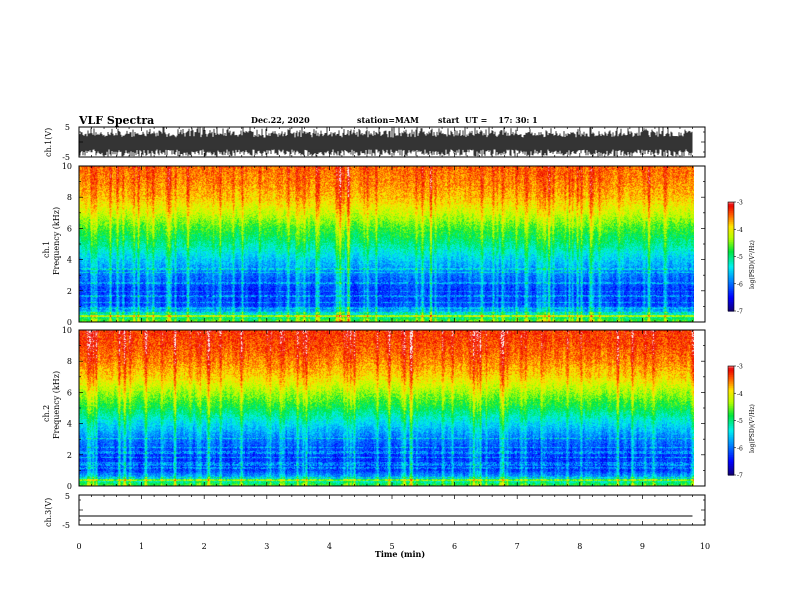 The height and width of the screenshot is (612, 792). What do you see at coordinates (740, 421) in the screenshot?
I see `ch2-colorbar-tick-label: -5` at bounding box center [740, 421].